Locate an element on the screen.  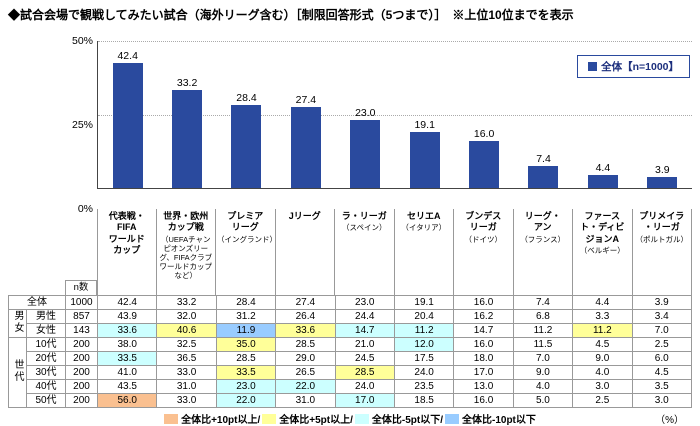
value-cell: 22.0 is located at coordinates (305, 386).